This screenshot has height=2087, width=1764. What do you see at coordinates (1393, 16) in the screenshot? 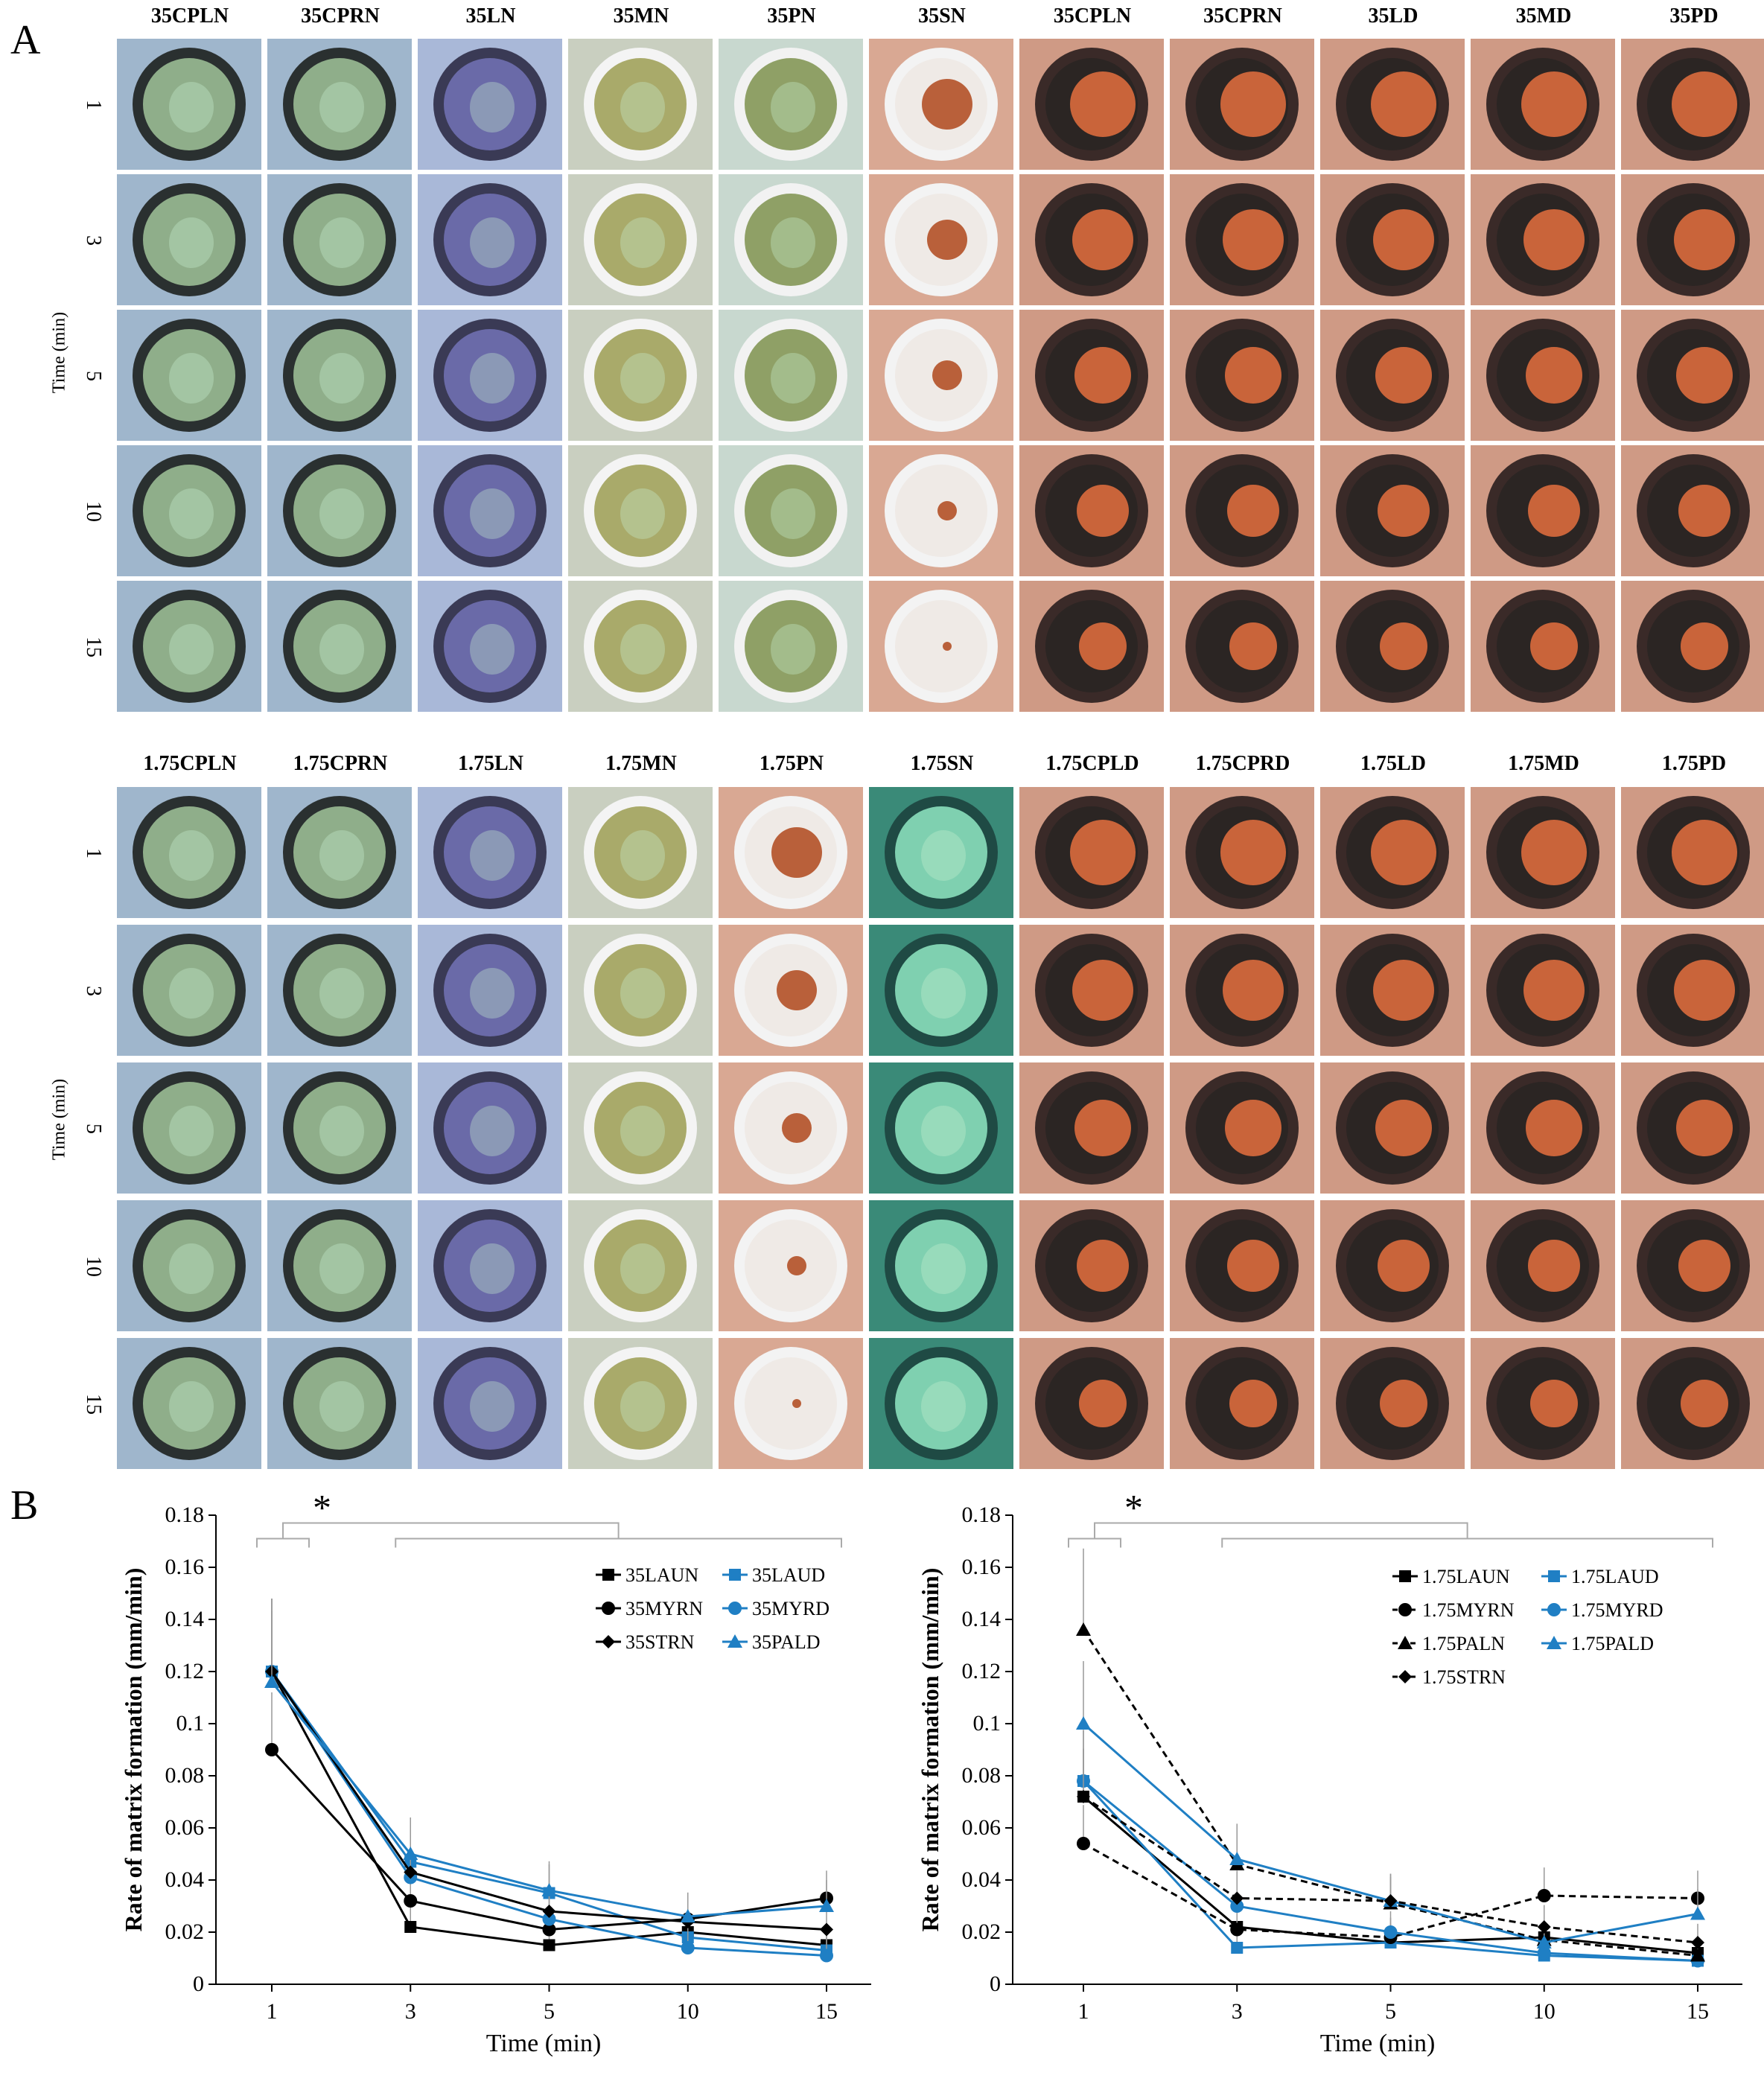
I see `column-header: 35LD` at bounding box center [1393, 16].